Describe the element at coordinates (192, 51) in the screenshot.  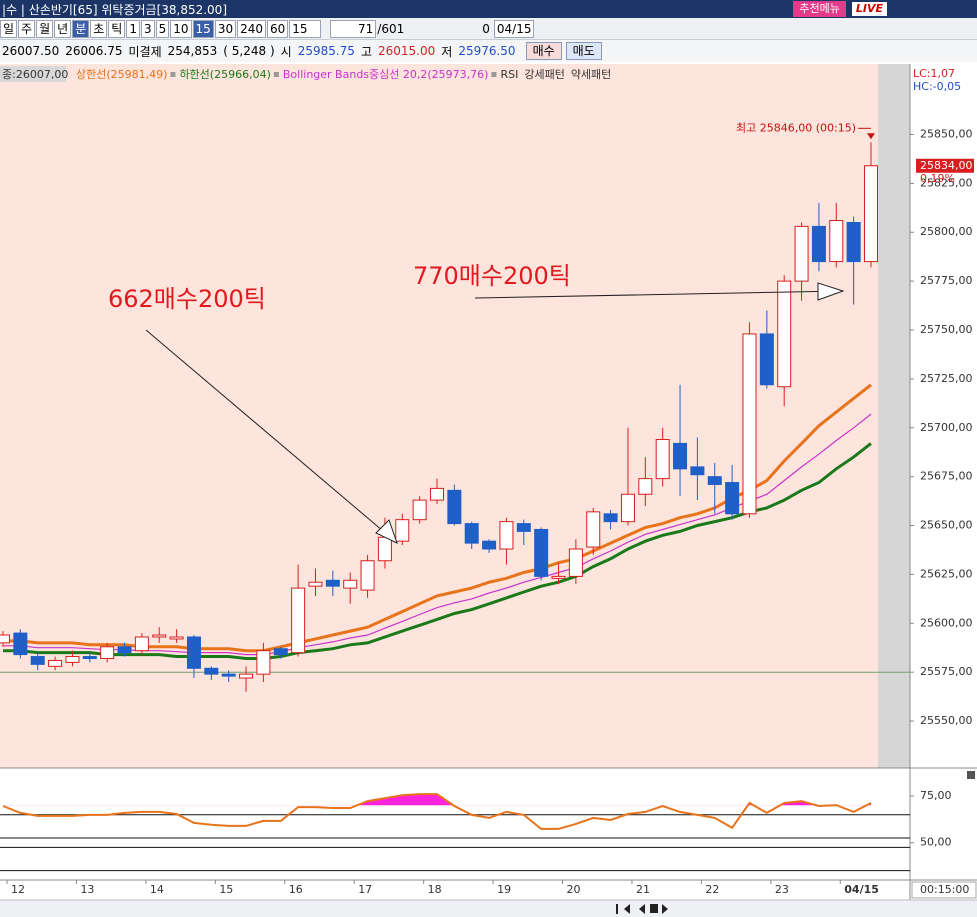
I see `quote-item: 254,853` at that location.